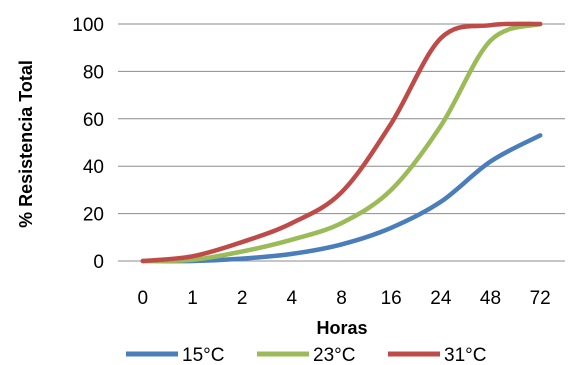 This screenshot has height=365, width=585. Describe the element at coordinates (341, 328) in the screenshot. I see `x-axis-title: Horas` at that location.